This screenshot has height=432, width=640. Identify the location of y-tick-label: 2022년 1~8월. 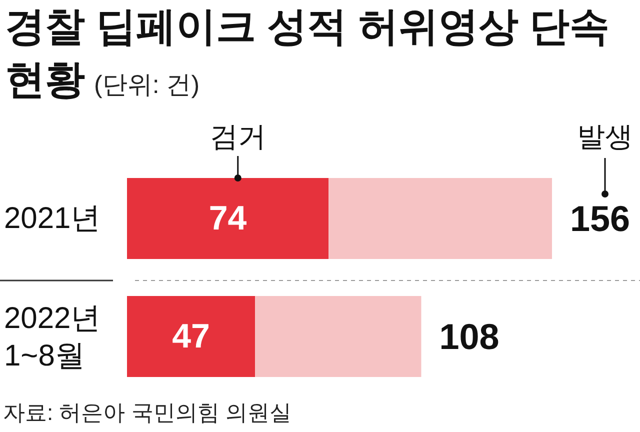
(52, 336).